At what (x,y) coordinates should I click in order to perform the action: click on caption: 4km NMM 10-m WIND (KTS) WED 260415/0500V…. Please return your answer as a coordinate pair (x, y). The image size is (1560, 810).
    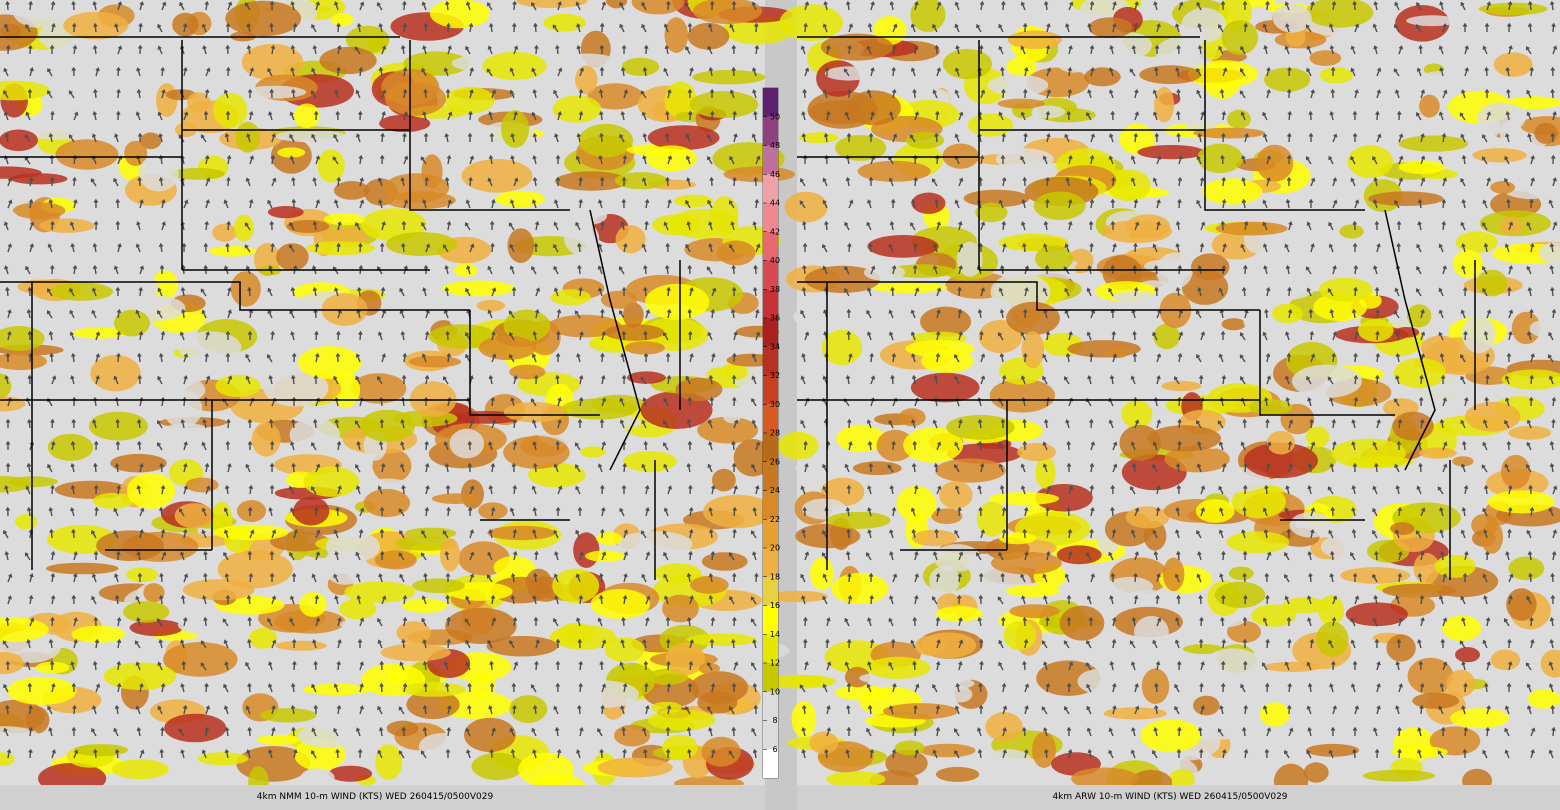
    Looking at the image, I should click on (375, 797).